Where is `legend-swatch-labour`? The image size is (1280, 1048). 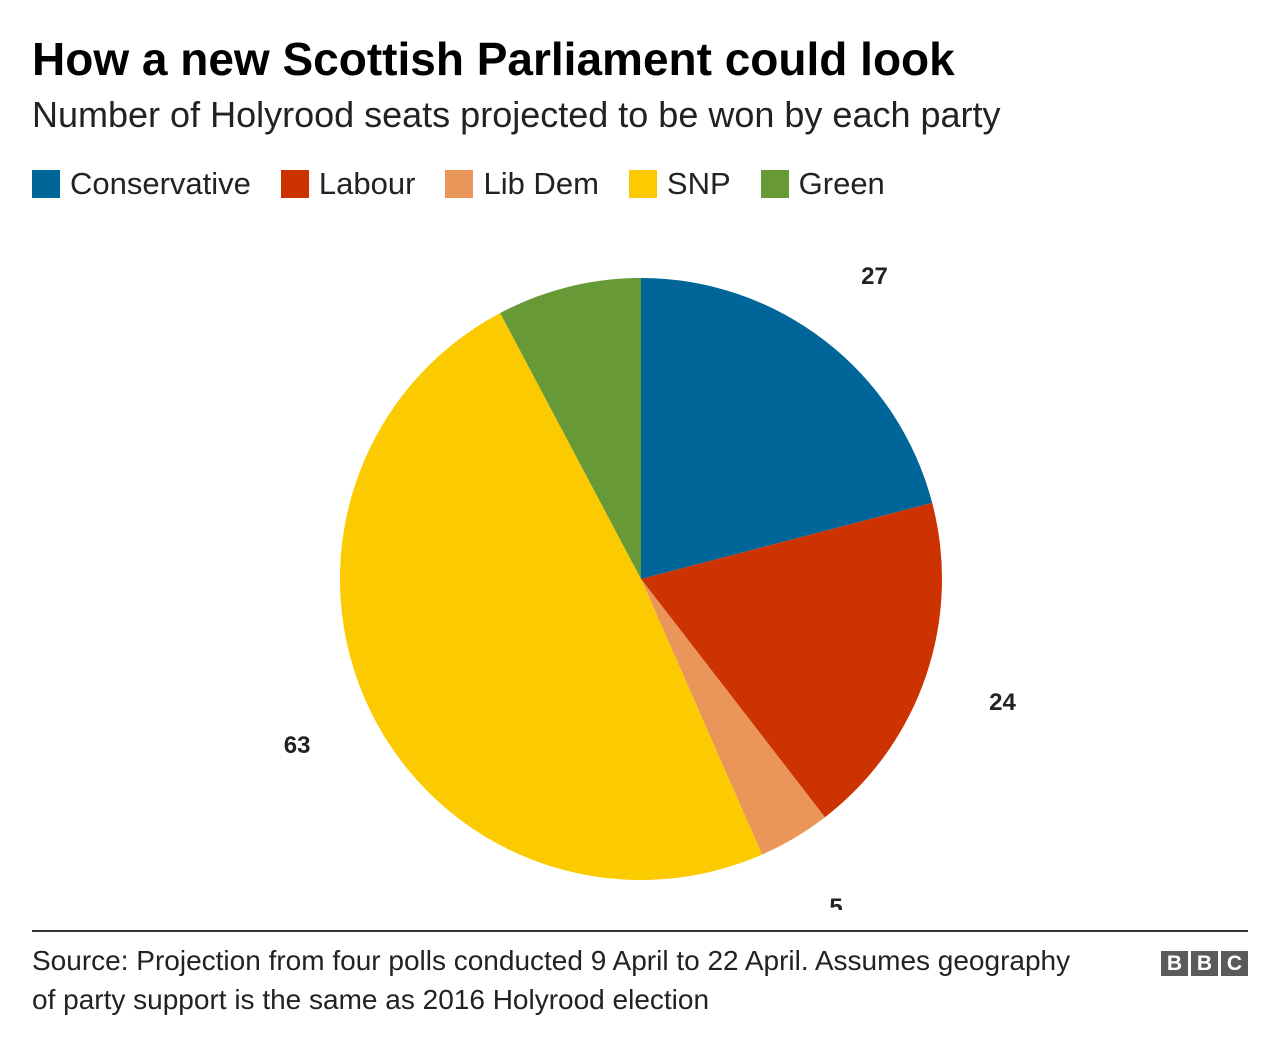
legend-swatch-labour is located at coordinates (294, 183).